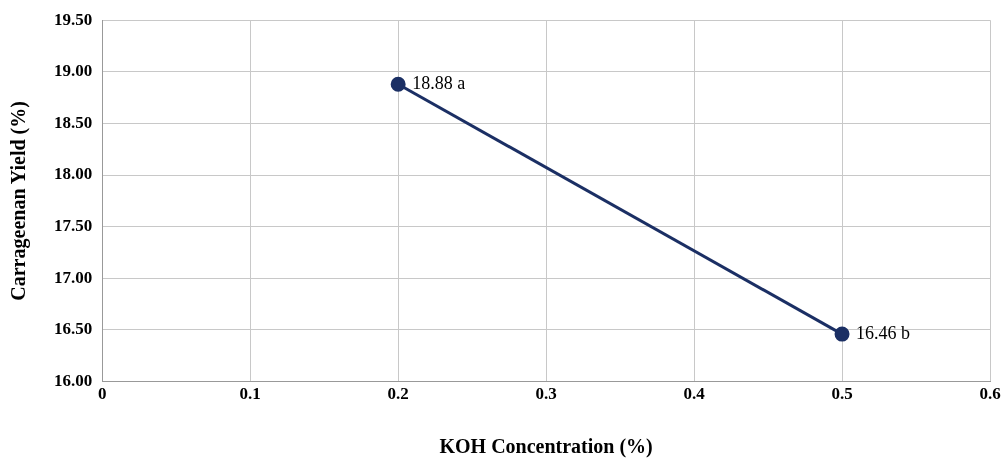 This screenshot has width=1008, height=468. I want to click on y-tick-label: 16.00, so click(73, 380).